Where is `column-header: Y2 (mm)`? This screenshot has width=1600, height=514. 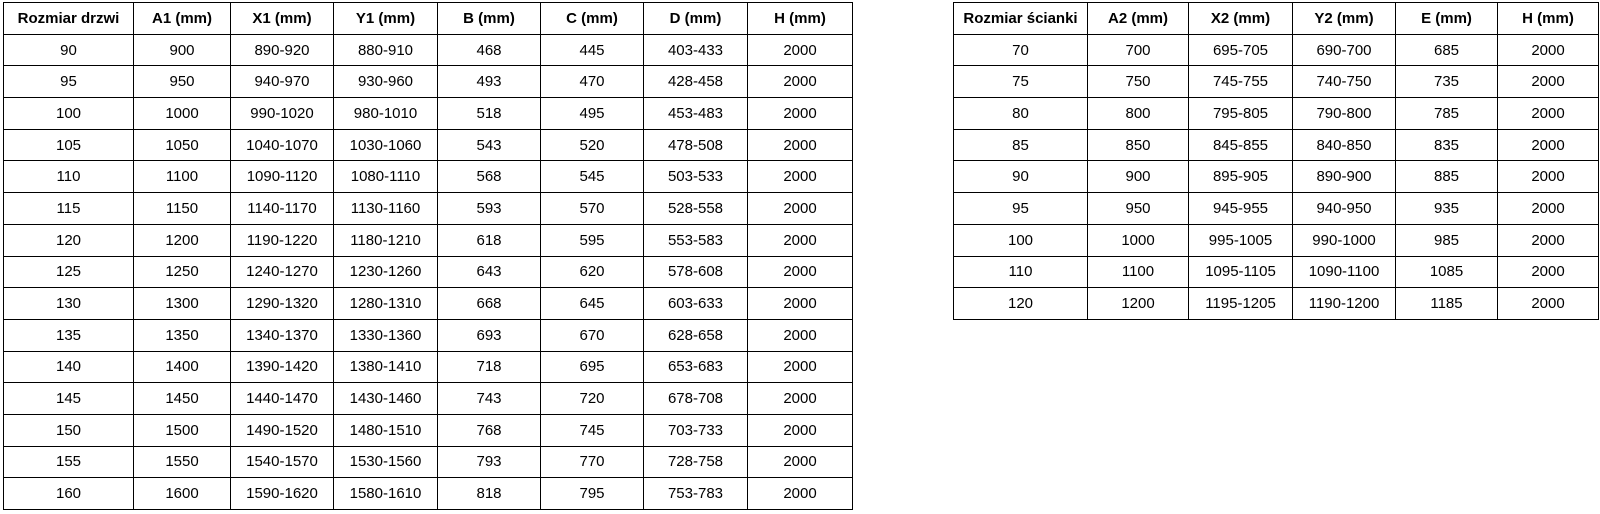 column-header: Y2 (mm) is located at coordinates (1344, 18).